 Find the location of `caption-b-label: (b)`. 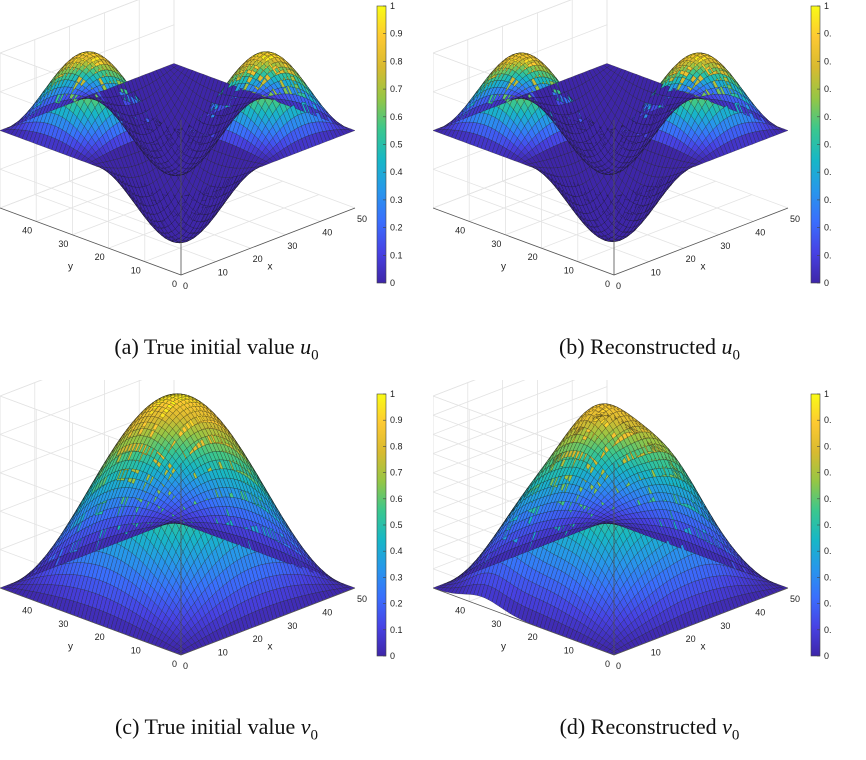

caption-b-label: (b) is located at coordinates (571, 346).